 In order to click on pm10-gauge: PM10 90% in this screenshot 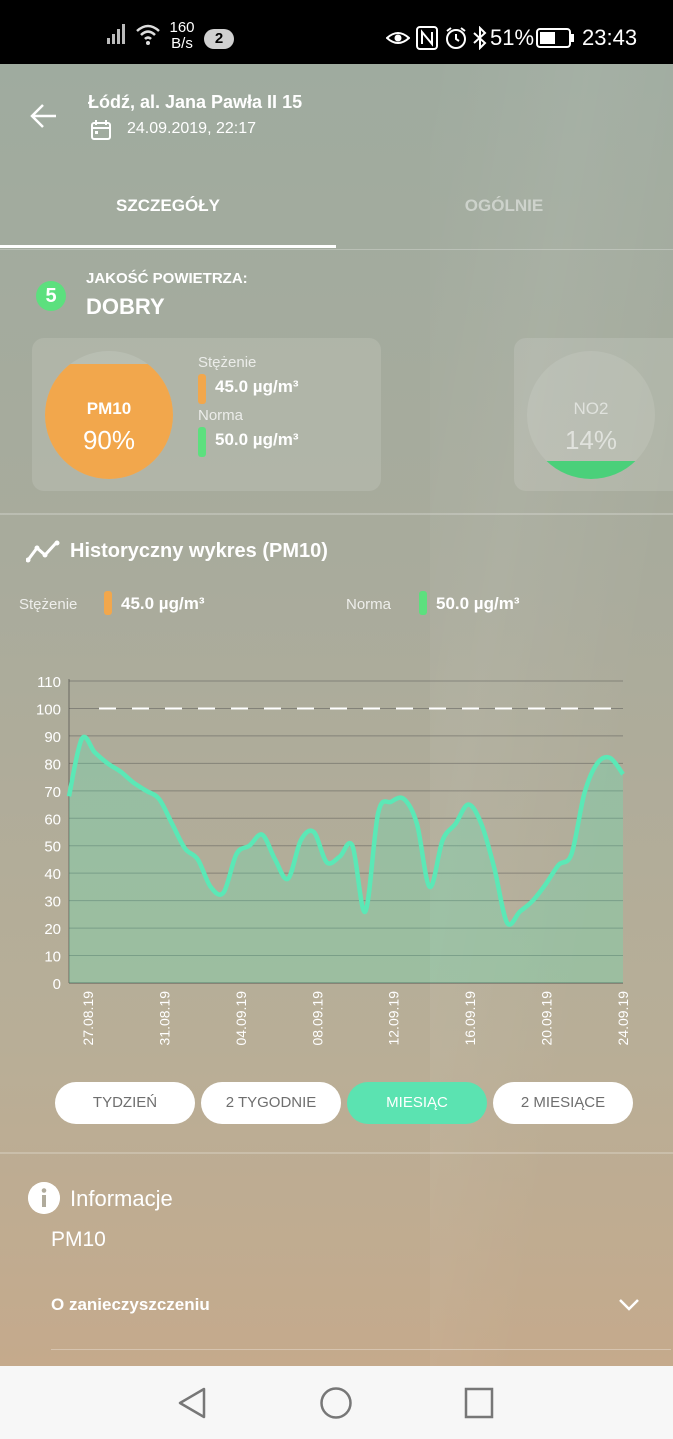, I will do `click(109, 415)`.